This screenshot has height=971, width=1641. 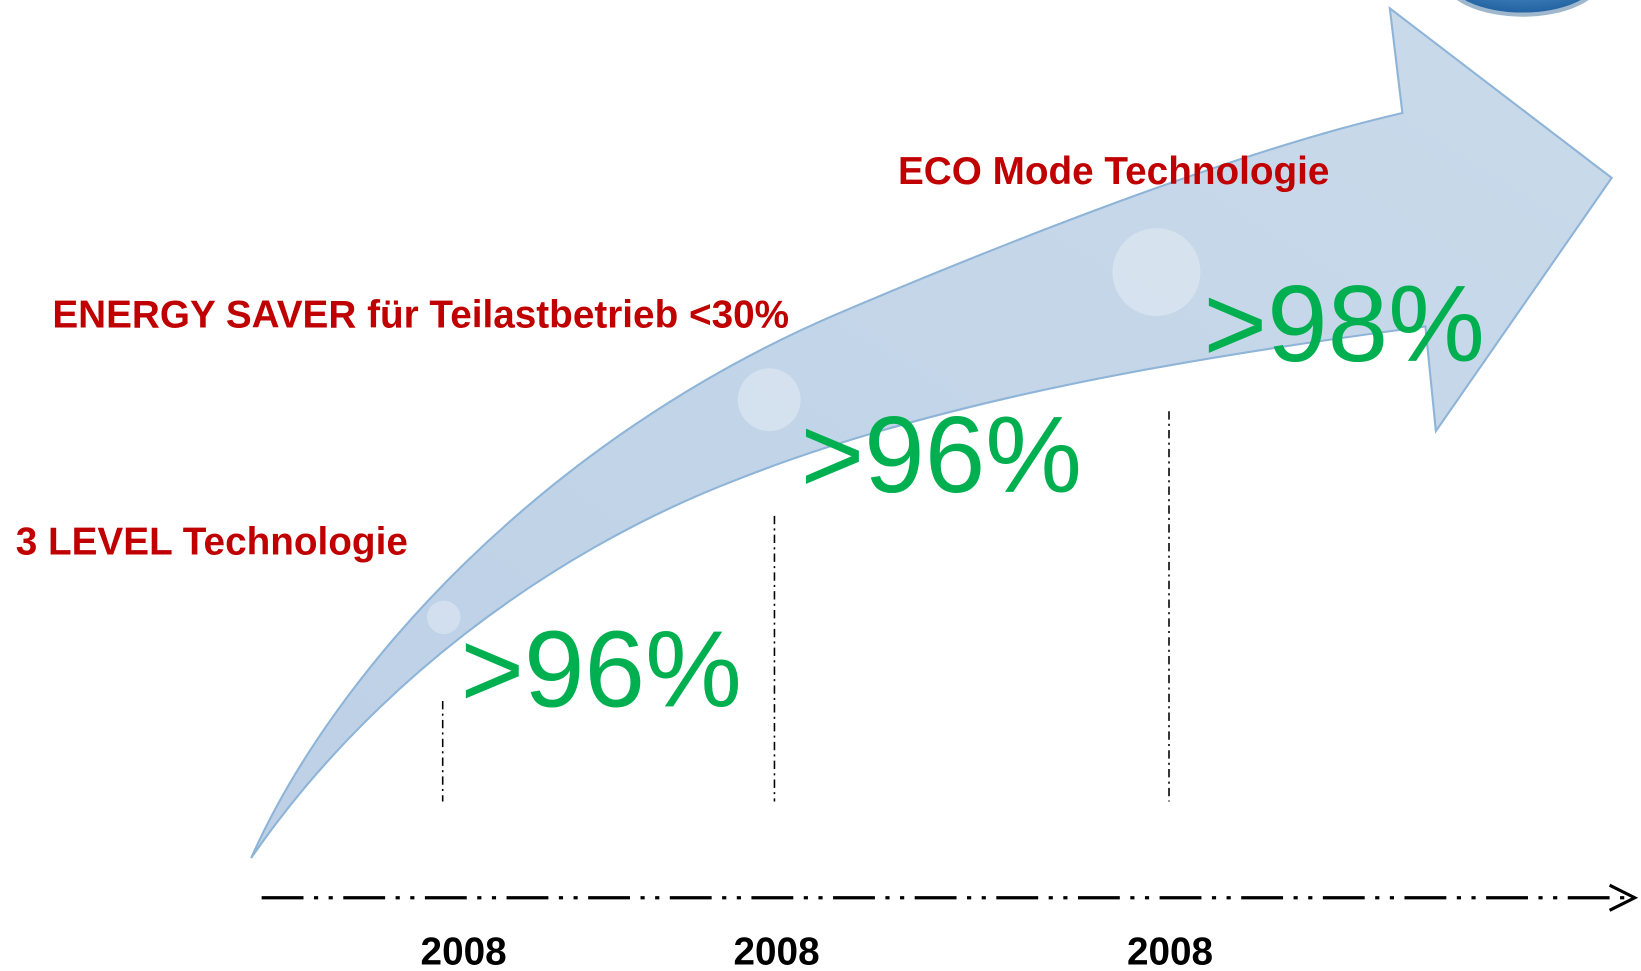 What do you see at coordinates (1114, 171) in the screenshot?
I see `milestone-label: ECO Mode Technologie` at bounding box center [1114, 171].